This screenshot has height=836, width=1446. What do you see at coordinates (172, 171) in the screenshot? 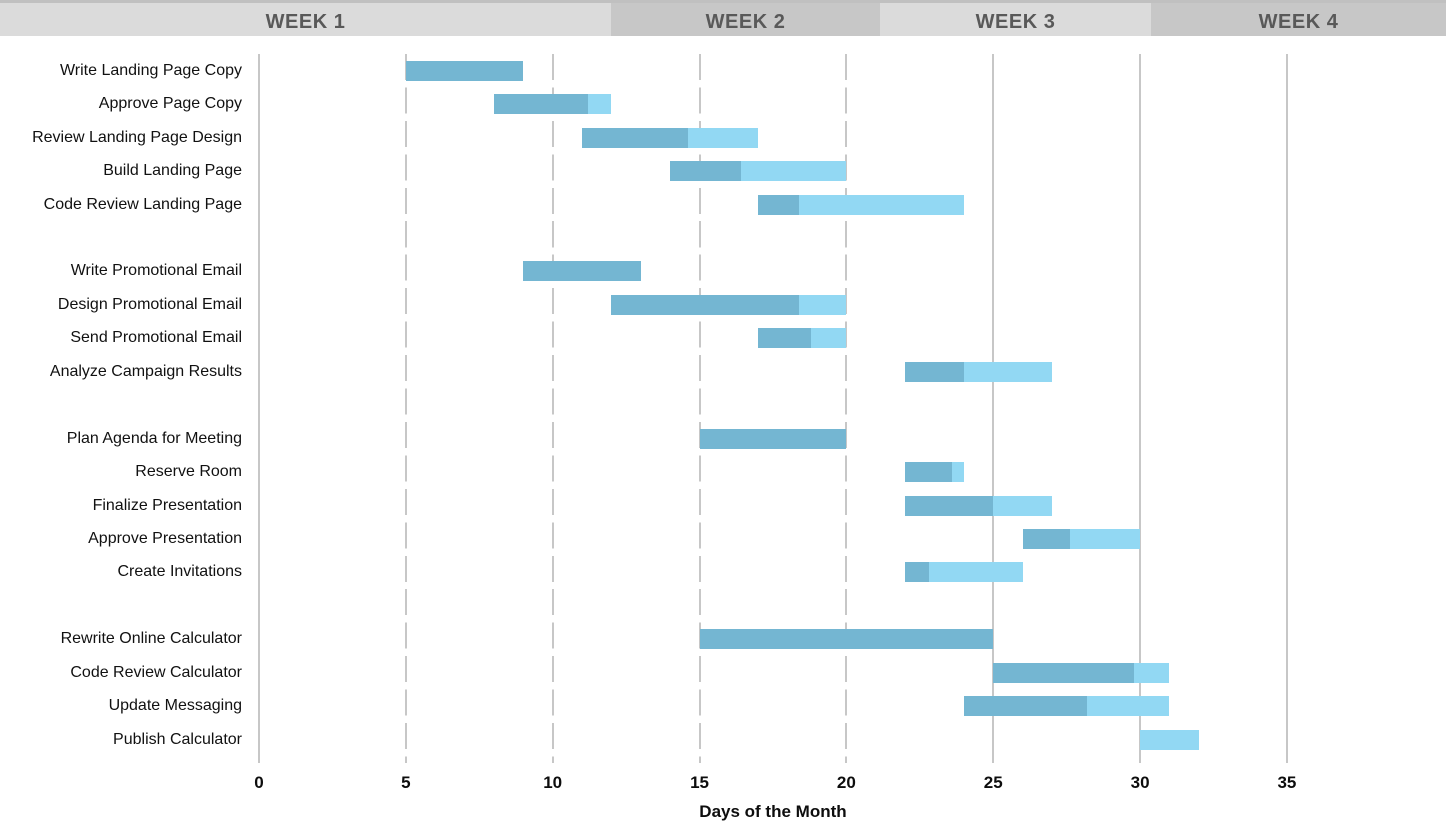
I see `task-label: Build Landing Page` at bounding box center [172, 171].